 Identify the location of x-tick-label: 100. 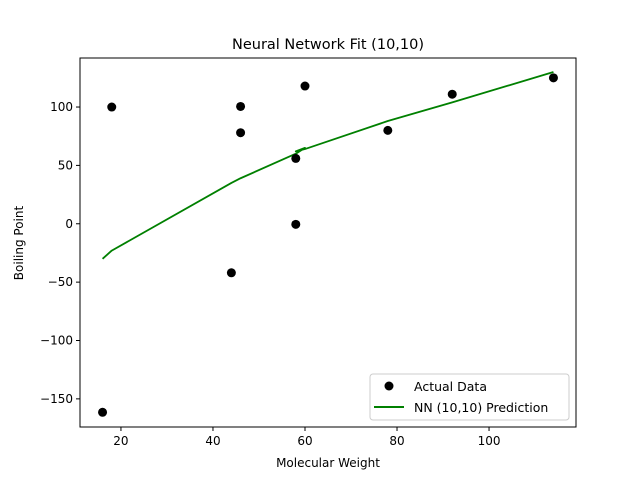
(489, 441).